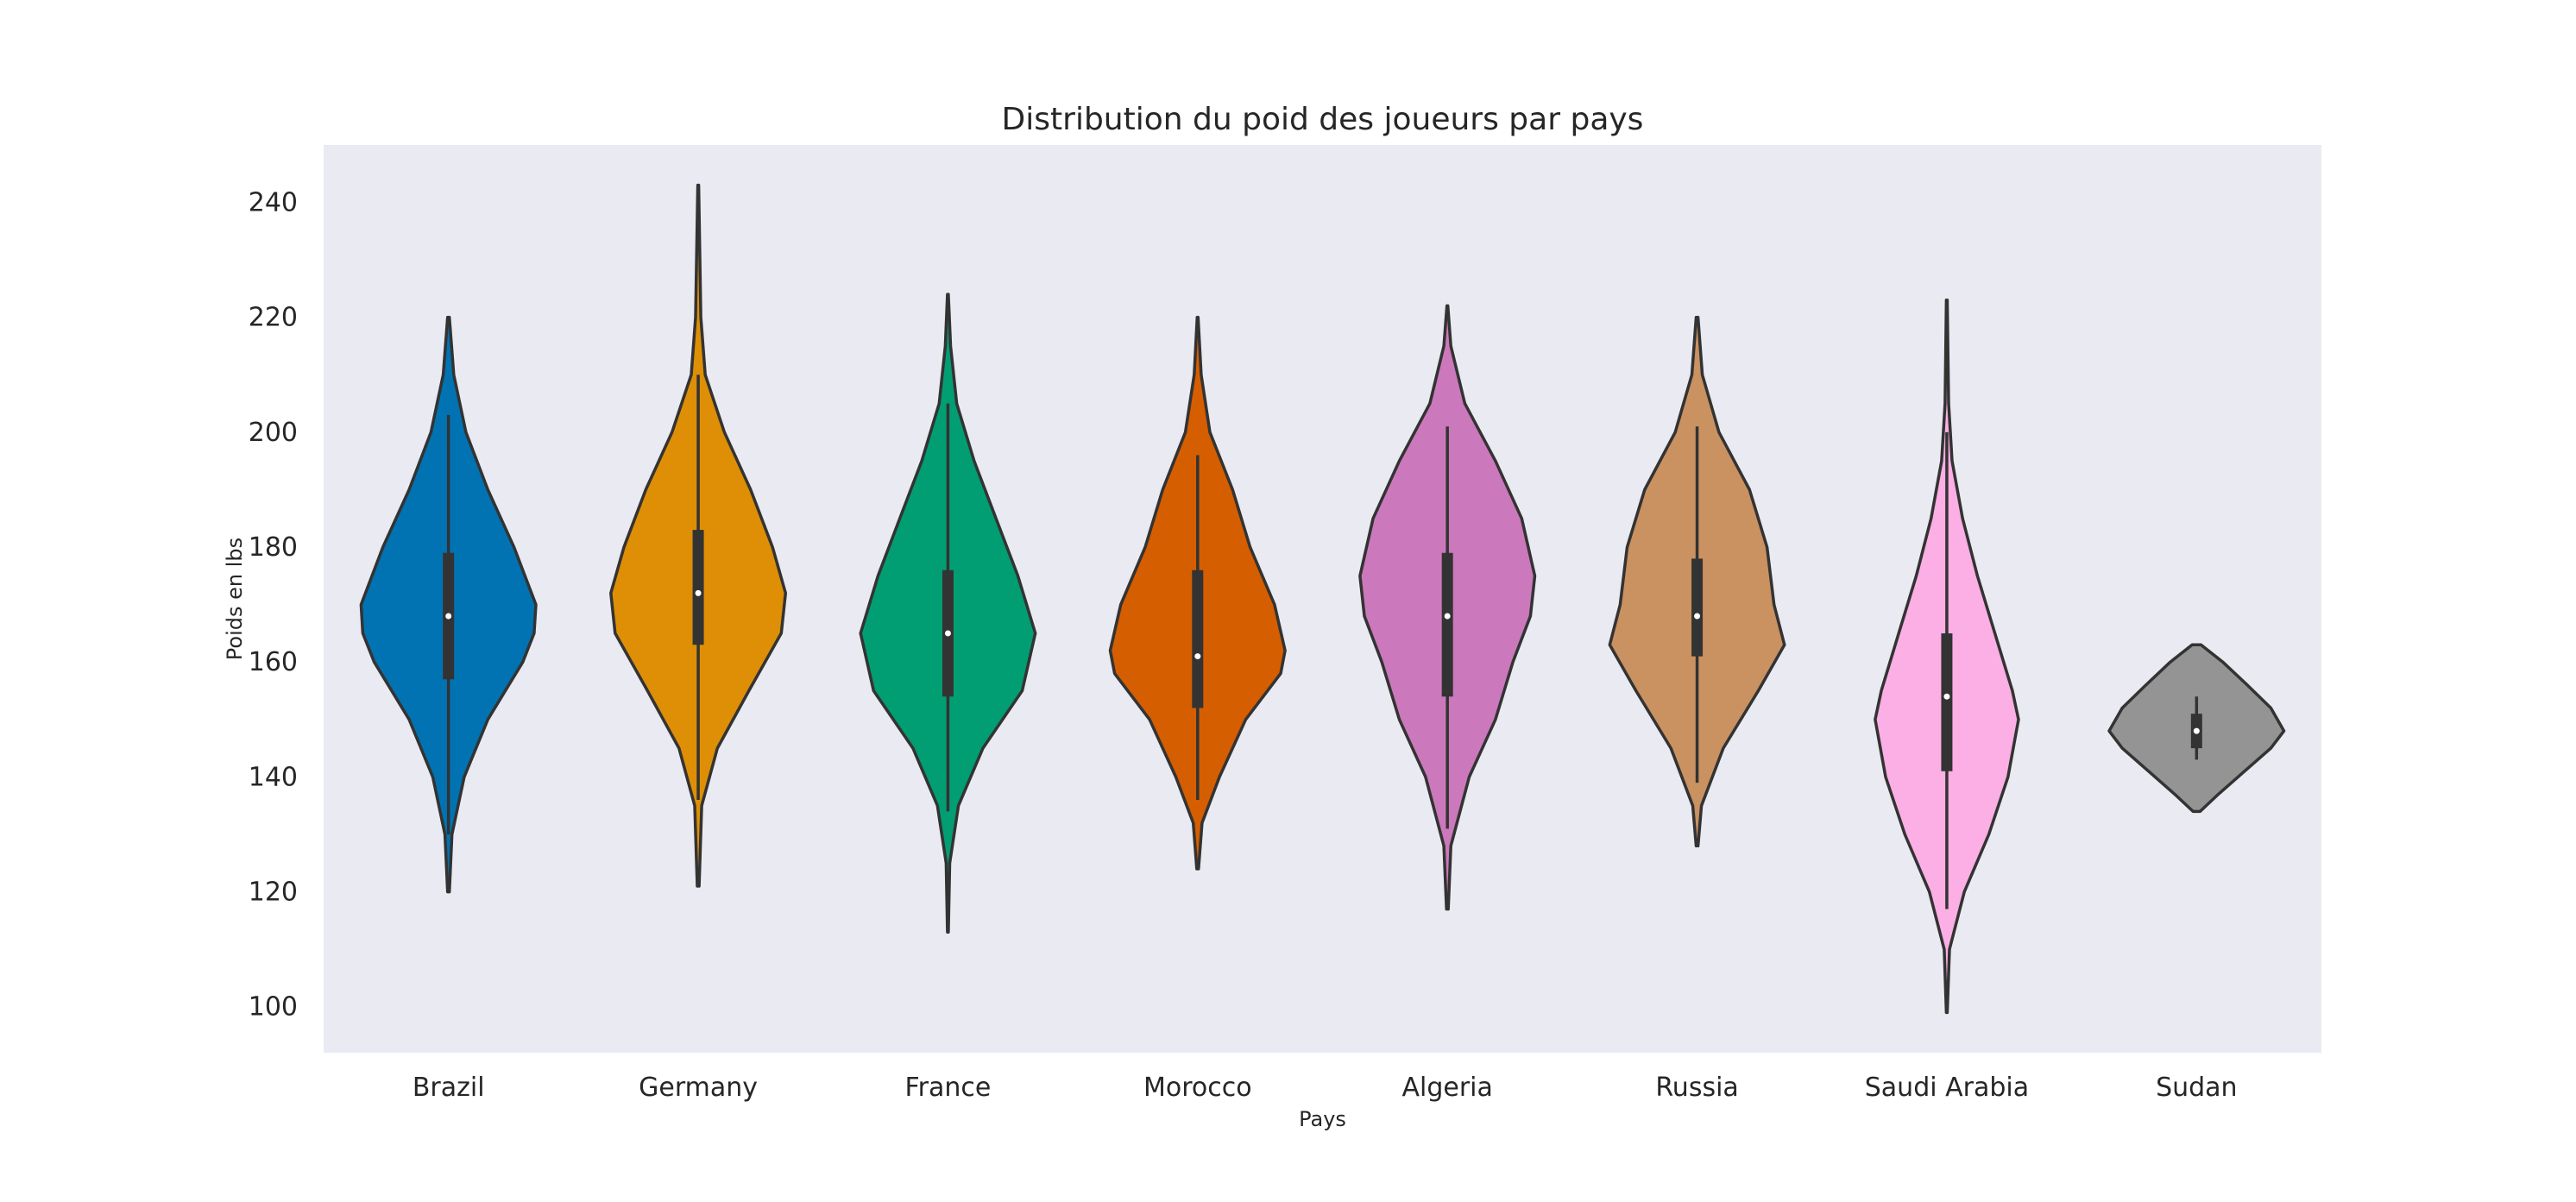  What do you see at coordinates (273, 662) in the screenshot?
I see `y-tick-label: 160` at bounding box center [273, 662].